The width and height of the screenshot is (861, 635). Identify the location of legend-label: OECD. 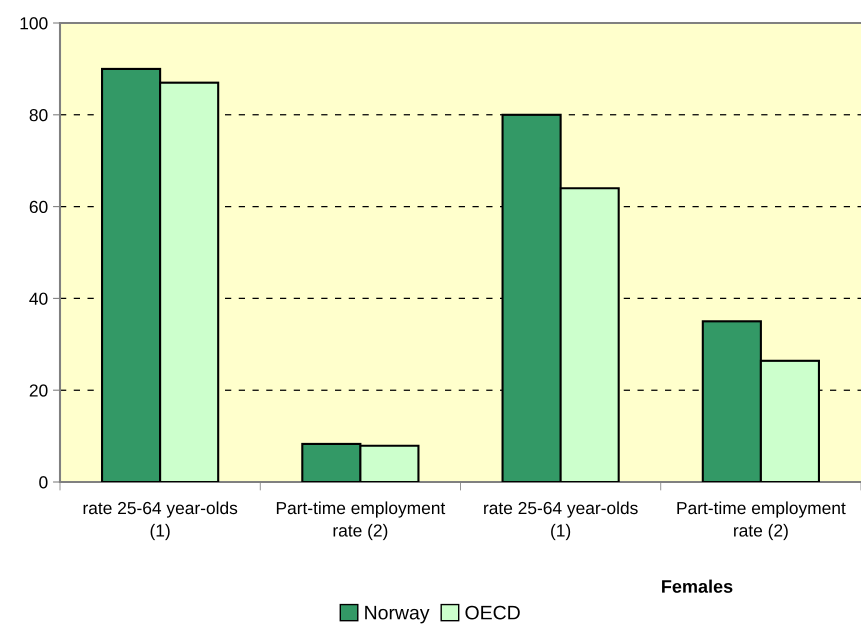
(492, 613).